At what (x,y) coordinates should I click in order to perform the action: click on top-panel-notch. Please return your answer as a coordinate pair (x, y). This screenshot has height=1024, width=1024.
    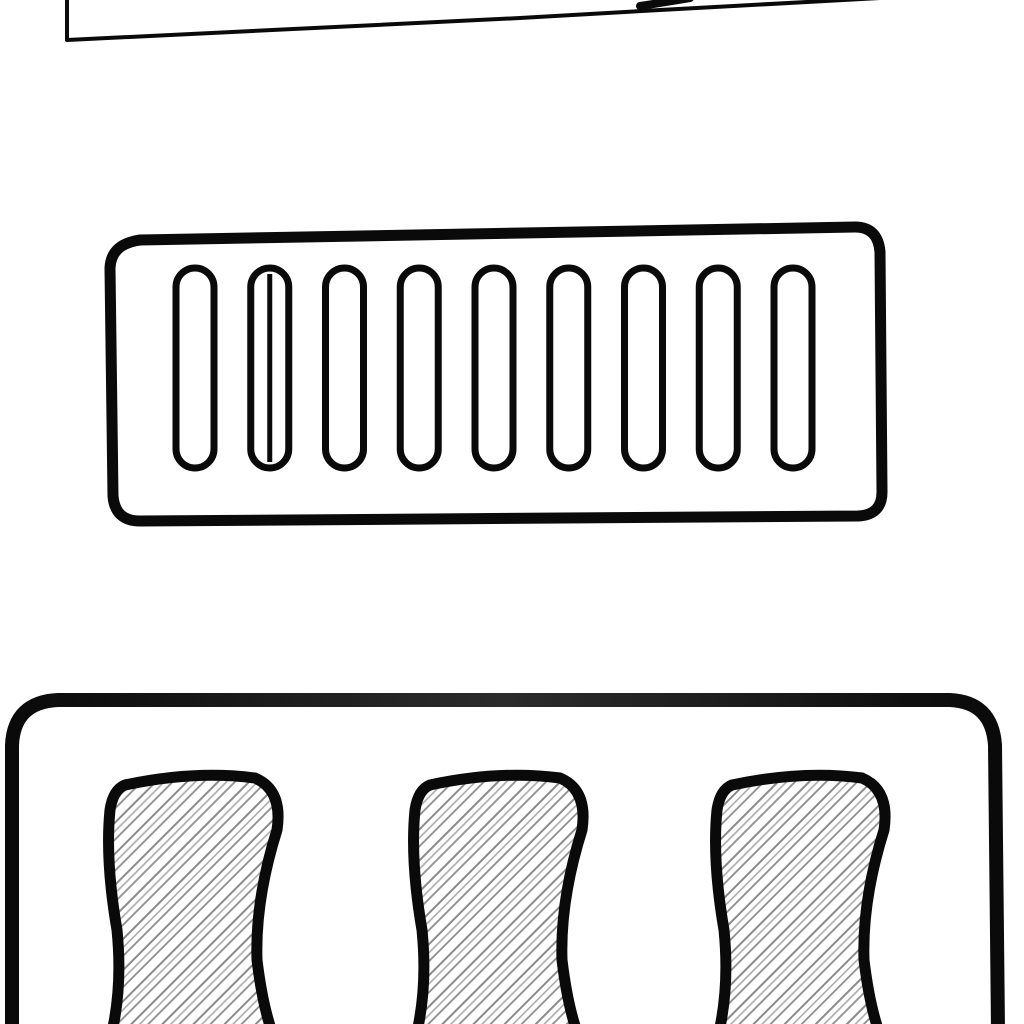
    Looking at the image, I should click on (665, 5).